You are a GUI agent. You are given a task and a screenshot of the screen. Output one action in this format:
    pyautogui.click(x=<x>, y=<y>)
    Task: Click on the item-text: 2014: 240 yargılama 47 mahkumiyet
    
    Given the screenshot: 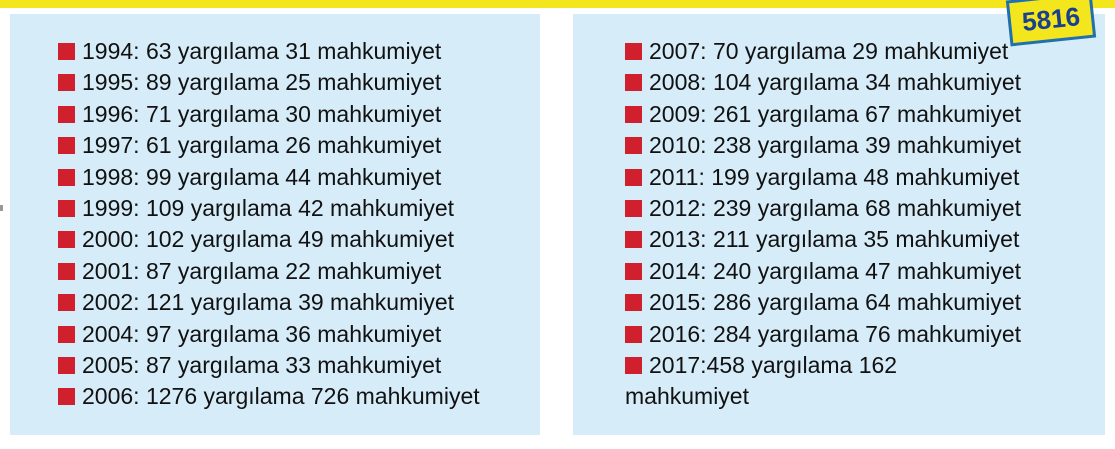 What is the action you would take?
    pyautogui.click(x=835, y=270)
    